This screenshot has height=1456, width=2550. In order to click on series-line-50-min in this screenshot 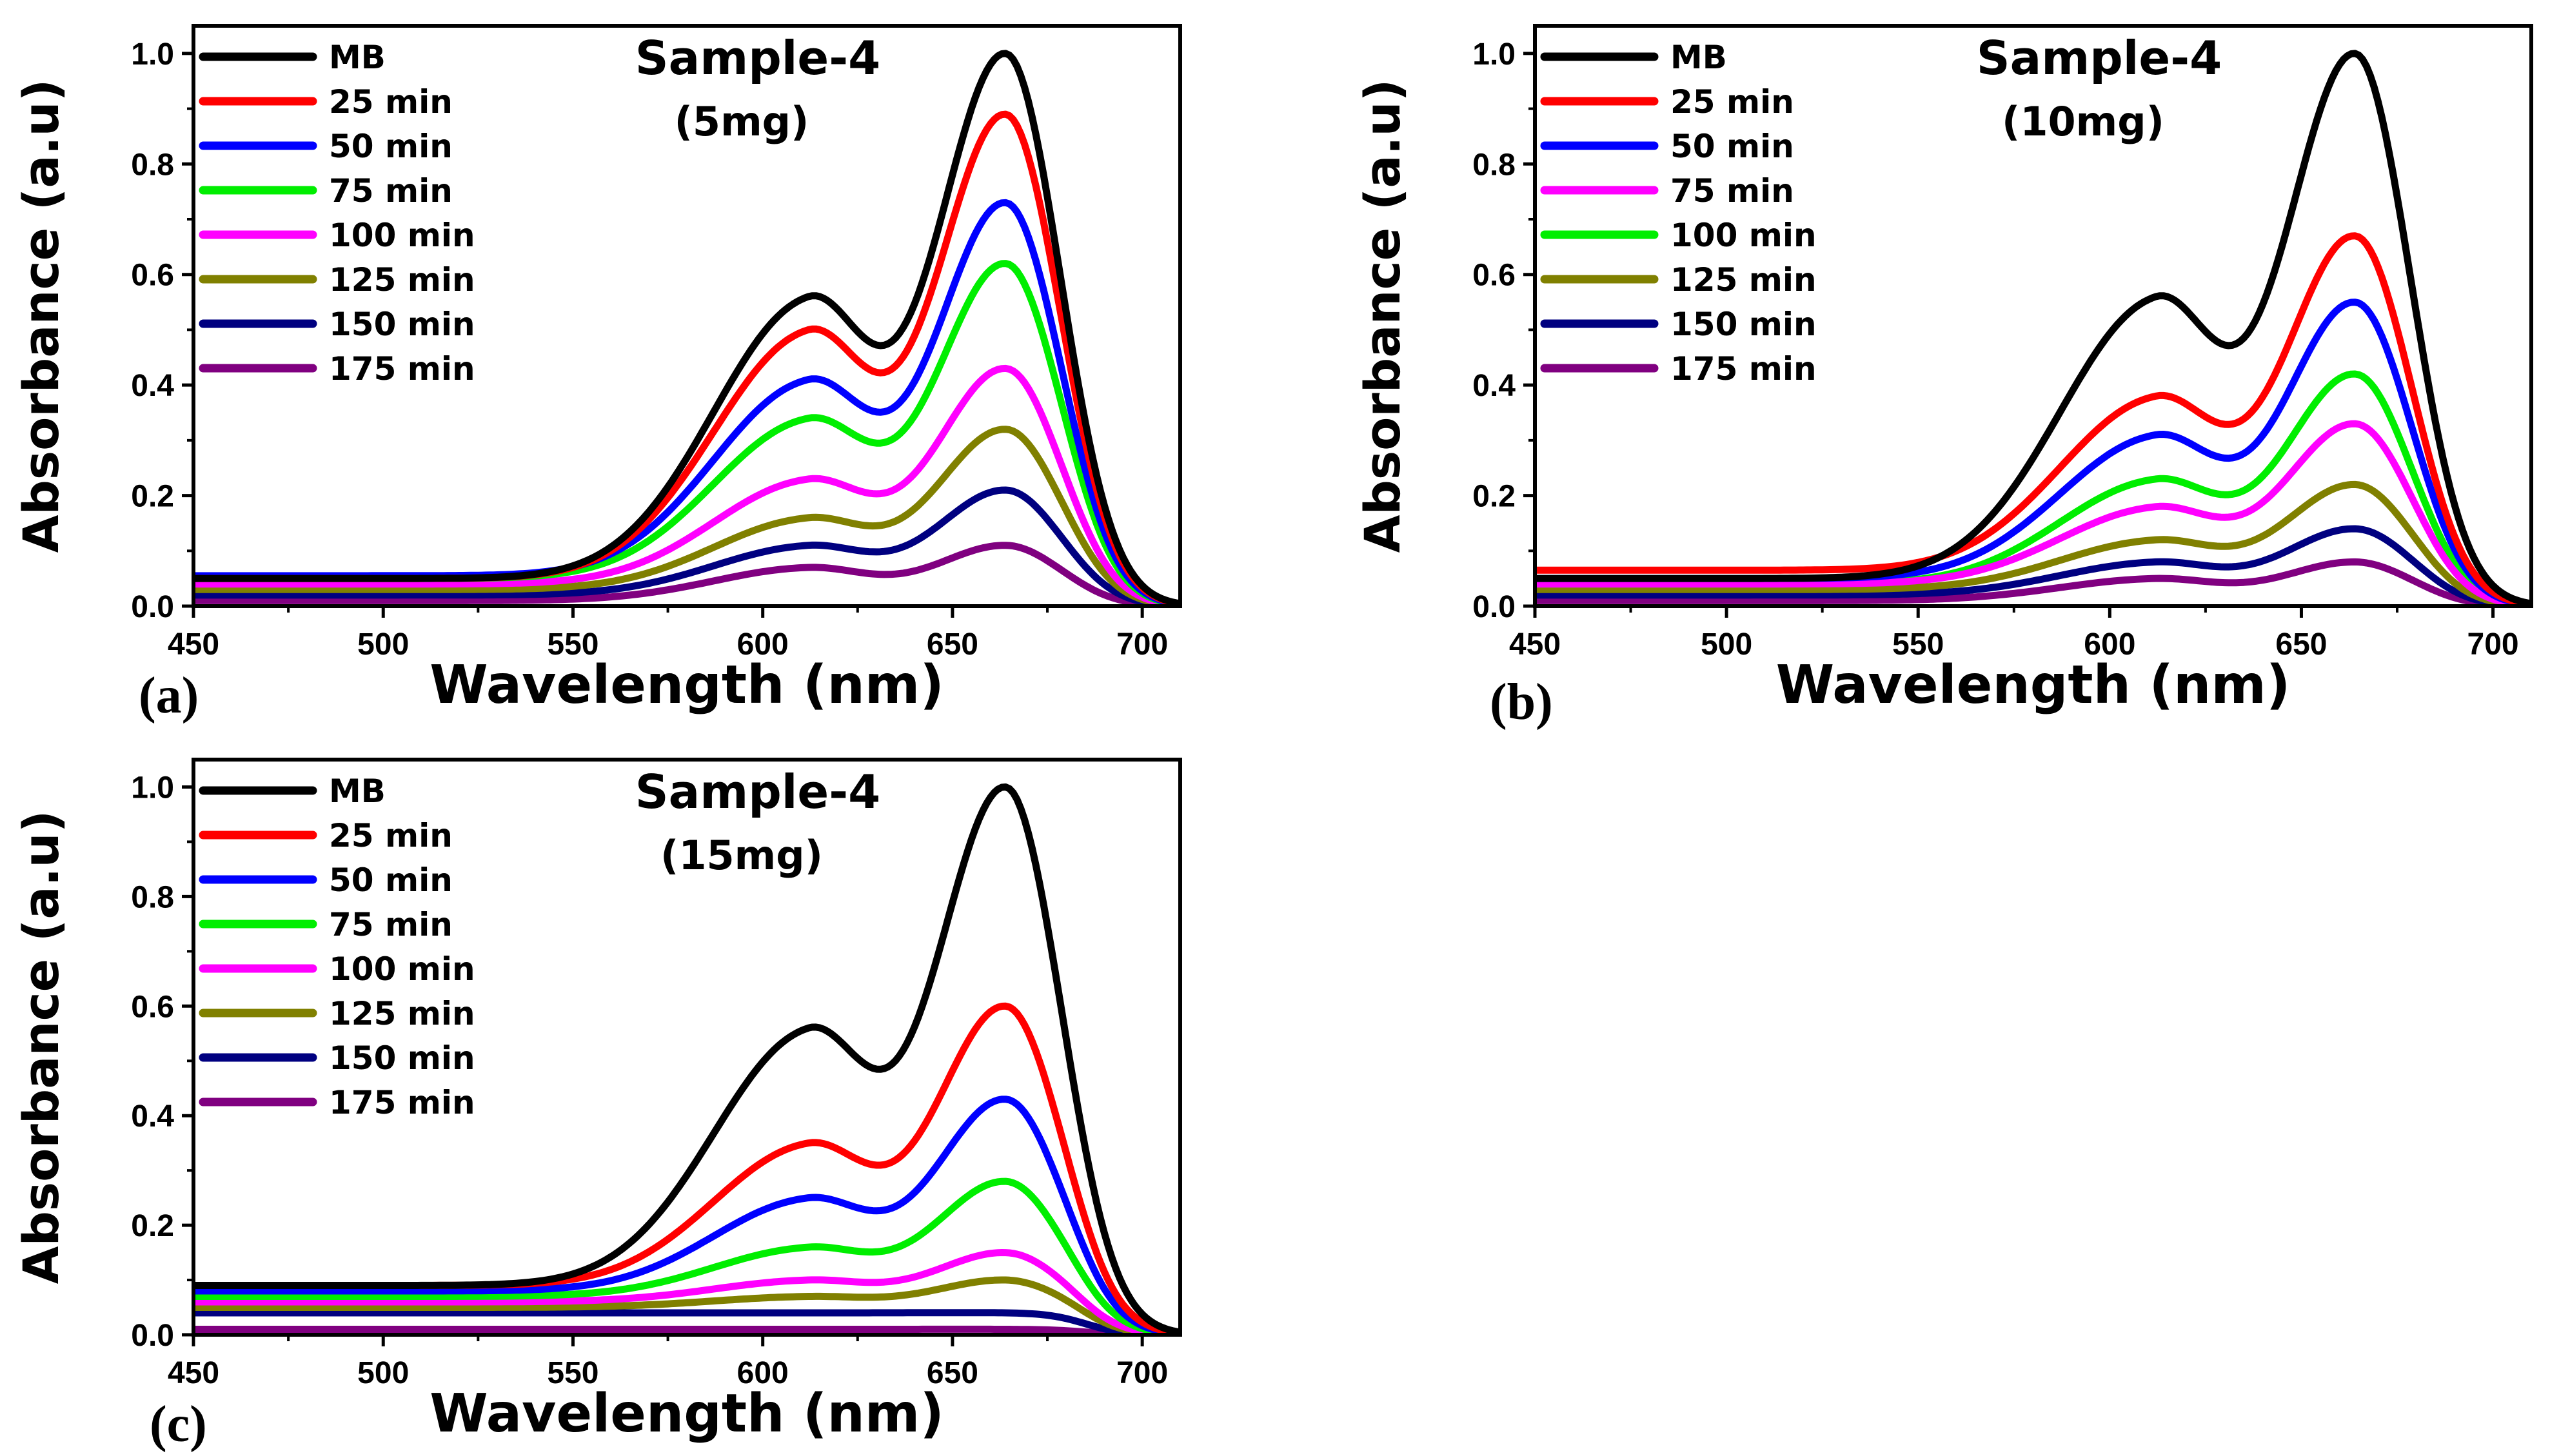, I will do `click(686, 1215)`.